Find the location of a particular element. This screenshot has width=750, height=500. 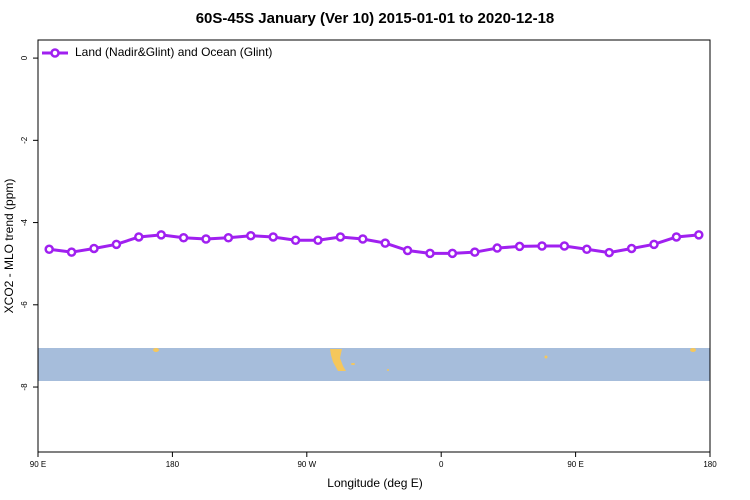

y-tick-label: -4 is located at coordinates (24, 222).